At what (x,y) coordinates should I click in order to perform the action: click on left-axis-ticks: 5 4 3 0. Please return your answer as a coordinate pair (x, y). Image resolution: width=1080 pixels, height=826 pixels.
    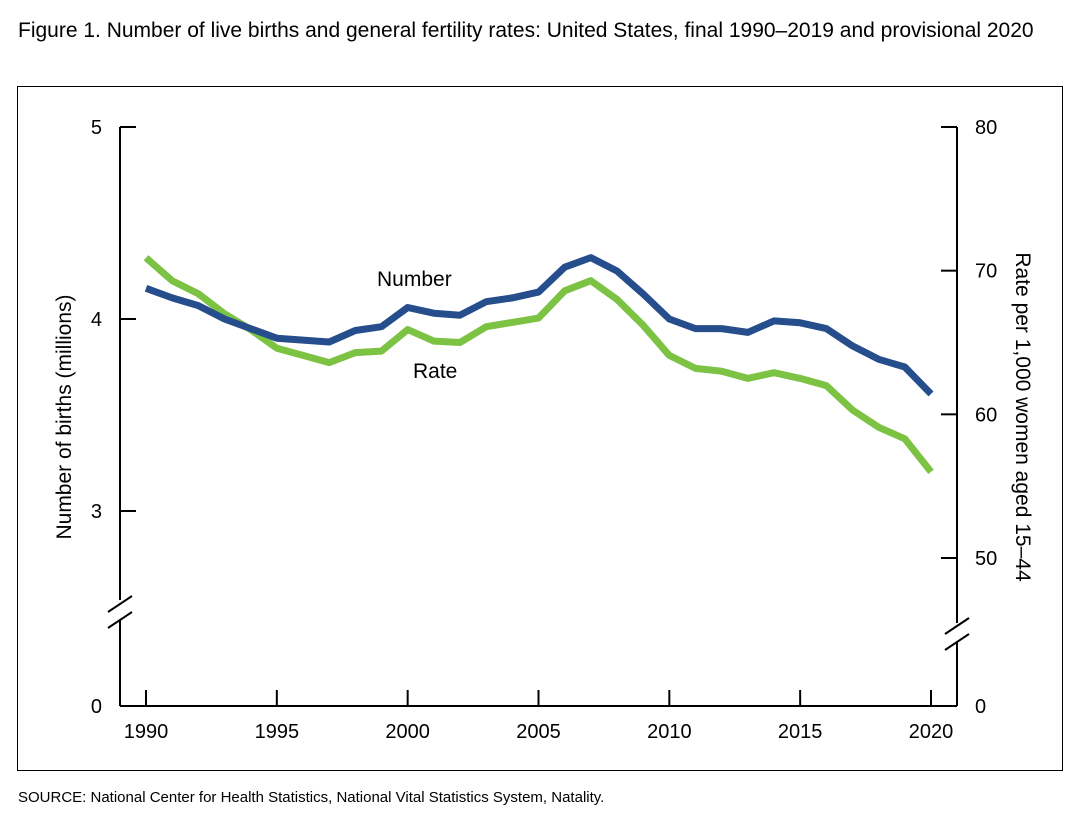
    Looking at the image, I should click on (113, 417).